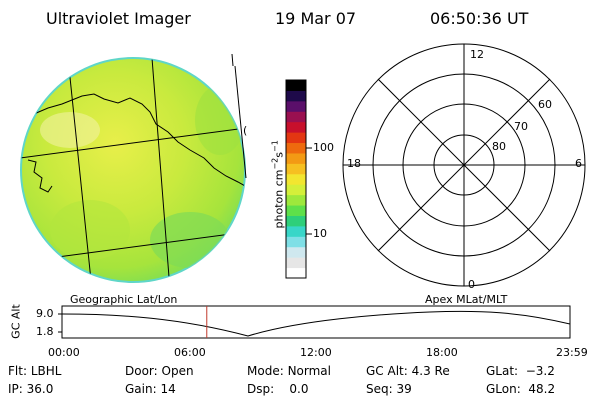 Image resolution: width=600 pixels, height=400 pixels. What do you see at coordinates (442, 352) in the screenshot?
I see `timeline-xtick: 18:00` at bounding box center [442, 352].